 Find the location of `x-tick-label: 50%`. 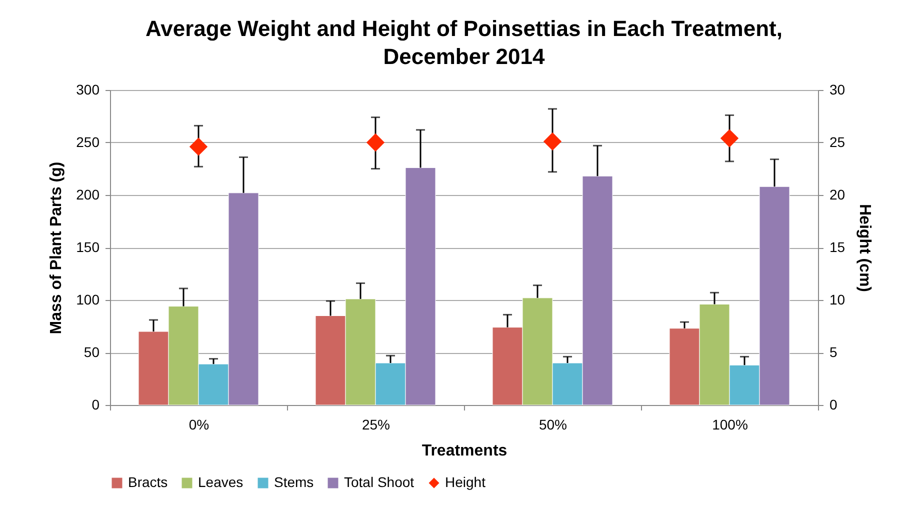

x-tick-label: 50% is located at coordinates (553, 424).